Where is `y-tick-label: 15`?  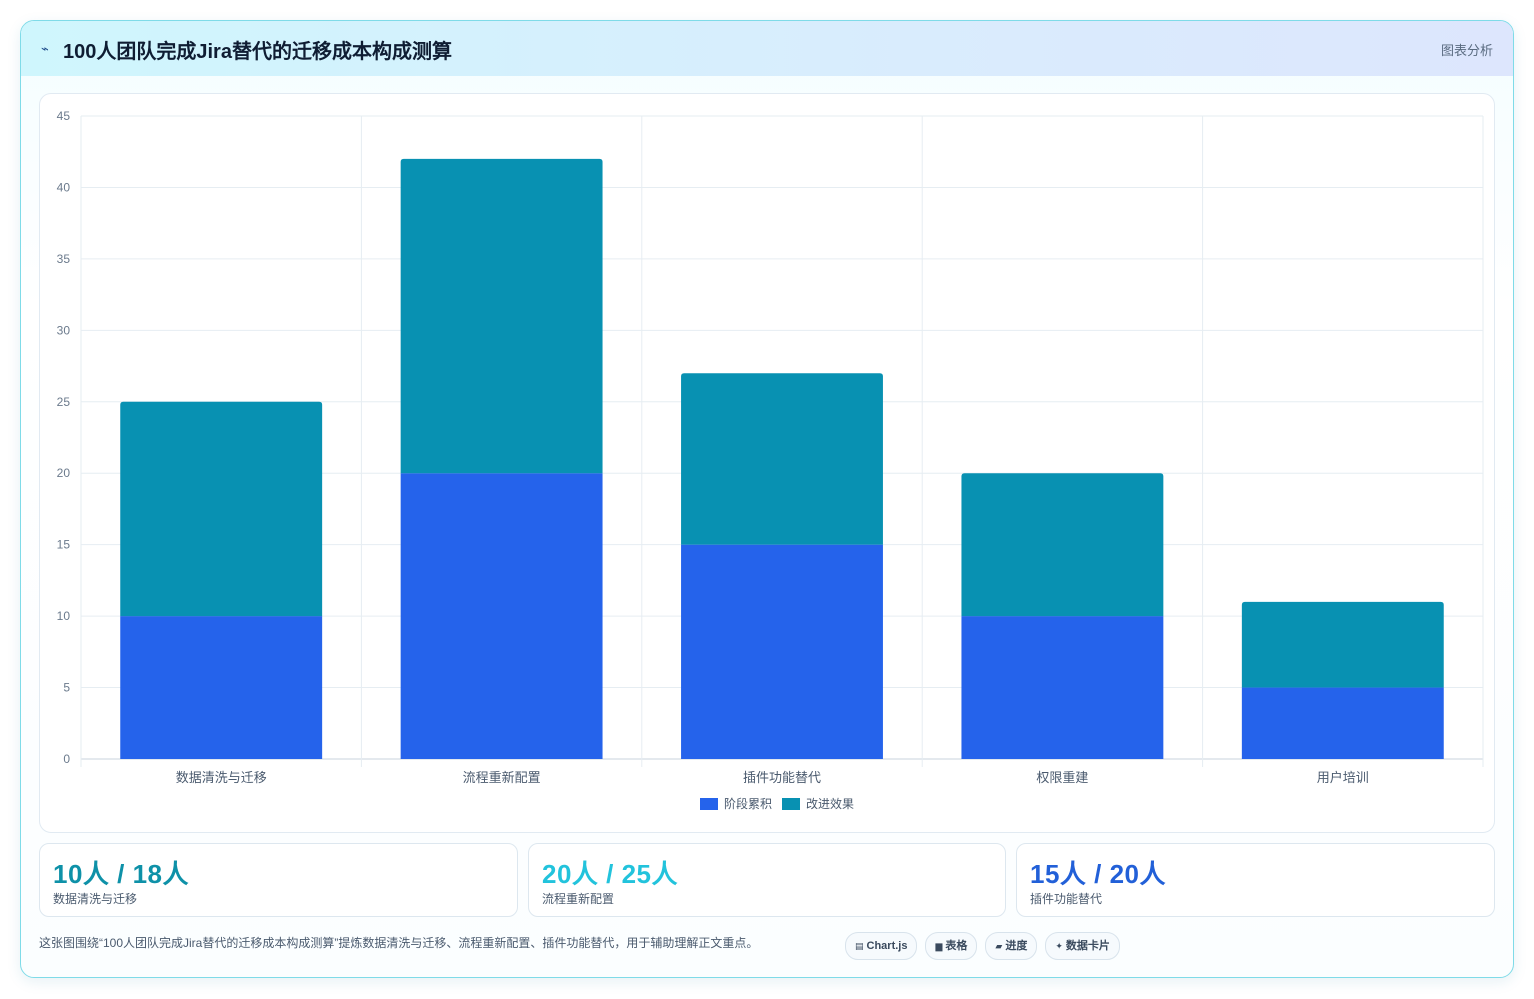 y-tick-label: 15 is located at coordinates (64, 545).